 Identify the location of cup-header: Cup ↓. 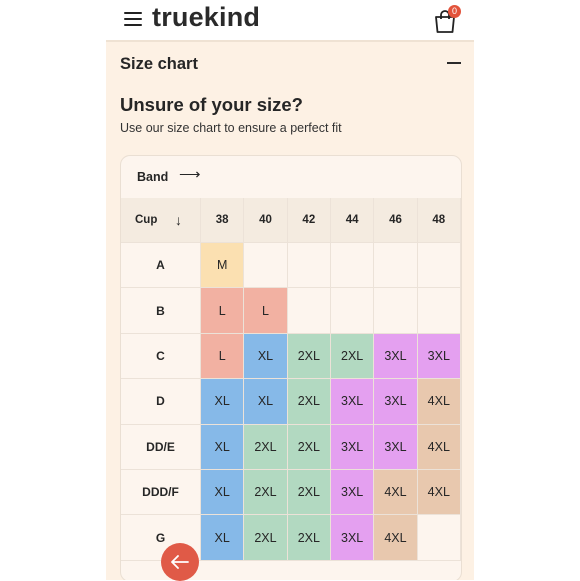
(161, 220).